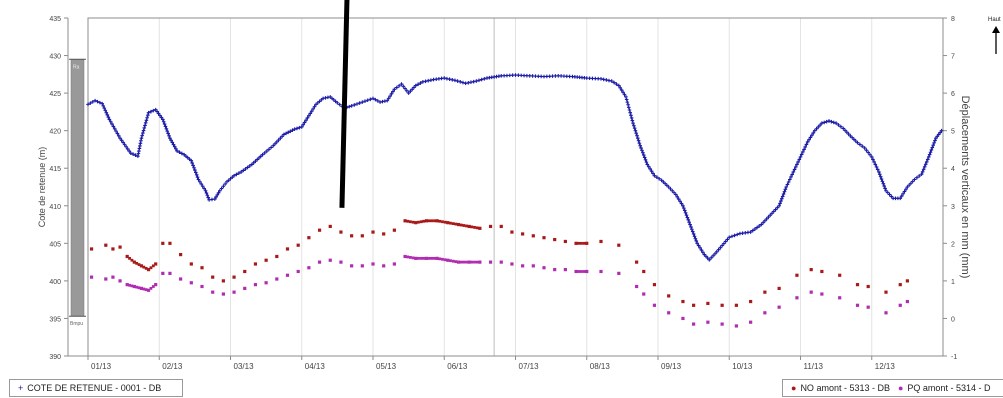  I want to click on x-tick-label: 10/13, so click(742, 366).